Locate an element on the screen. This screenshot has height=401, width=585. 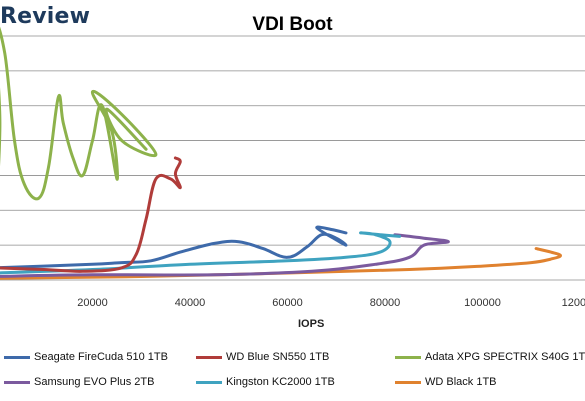
x-tick-label: 40000 is located at coordinates (190, 303).